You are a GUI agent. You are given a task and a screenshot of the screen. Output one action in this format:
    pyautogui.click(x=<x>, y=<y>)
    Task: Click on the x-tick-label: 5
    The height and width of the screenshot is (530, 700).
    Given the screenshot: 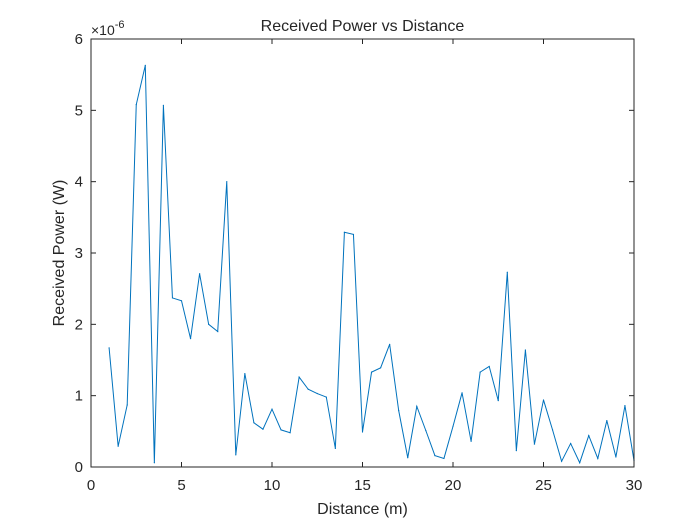 What is the action you would take?
    pyautogui.click(x=181, y=485)
    